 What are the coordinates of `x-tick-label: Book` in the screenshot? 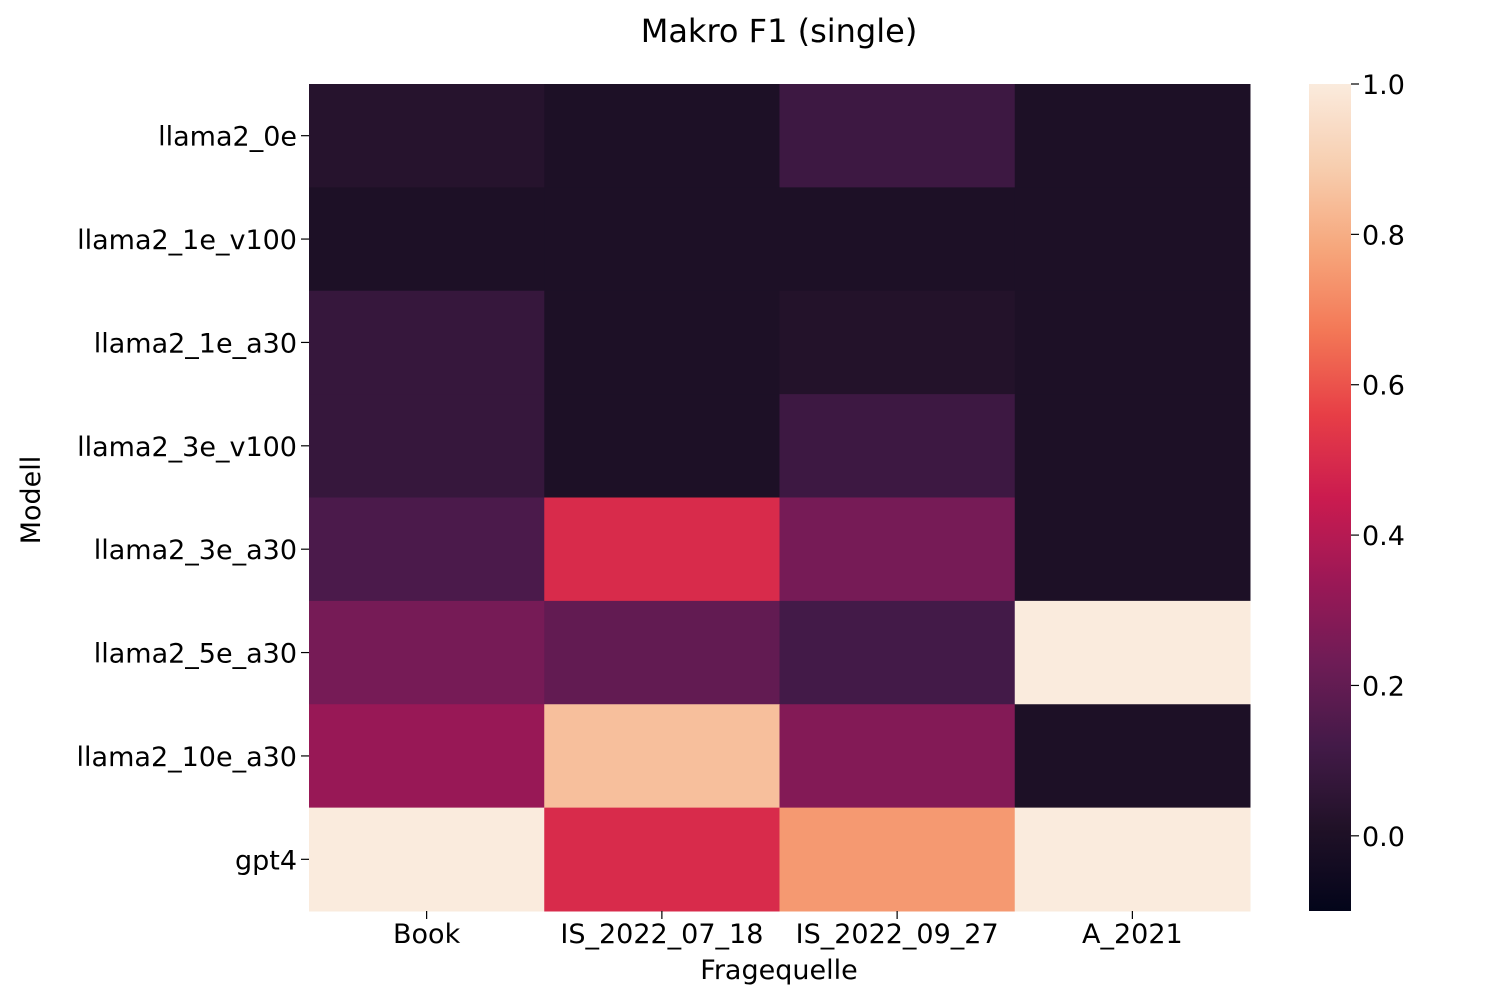 It's located at (427, 934).